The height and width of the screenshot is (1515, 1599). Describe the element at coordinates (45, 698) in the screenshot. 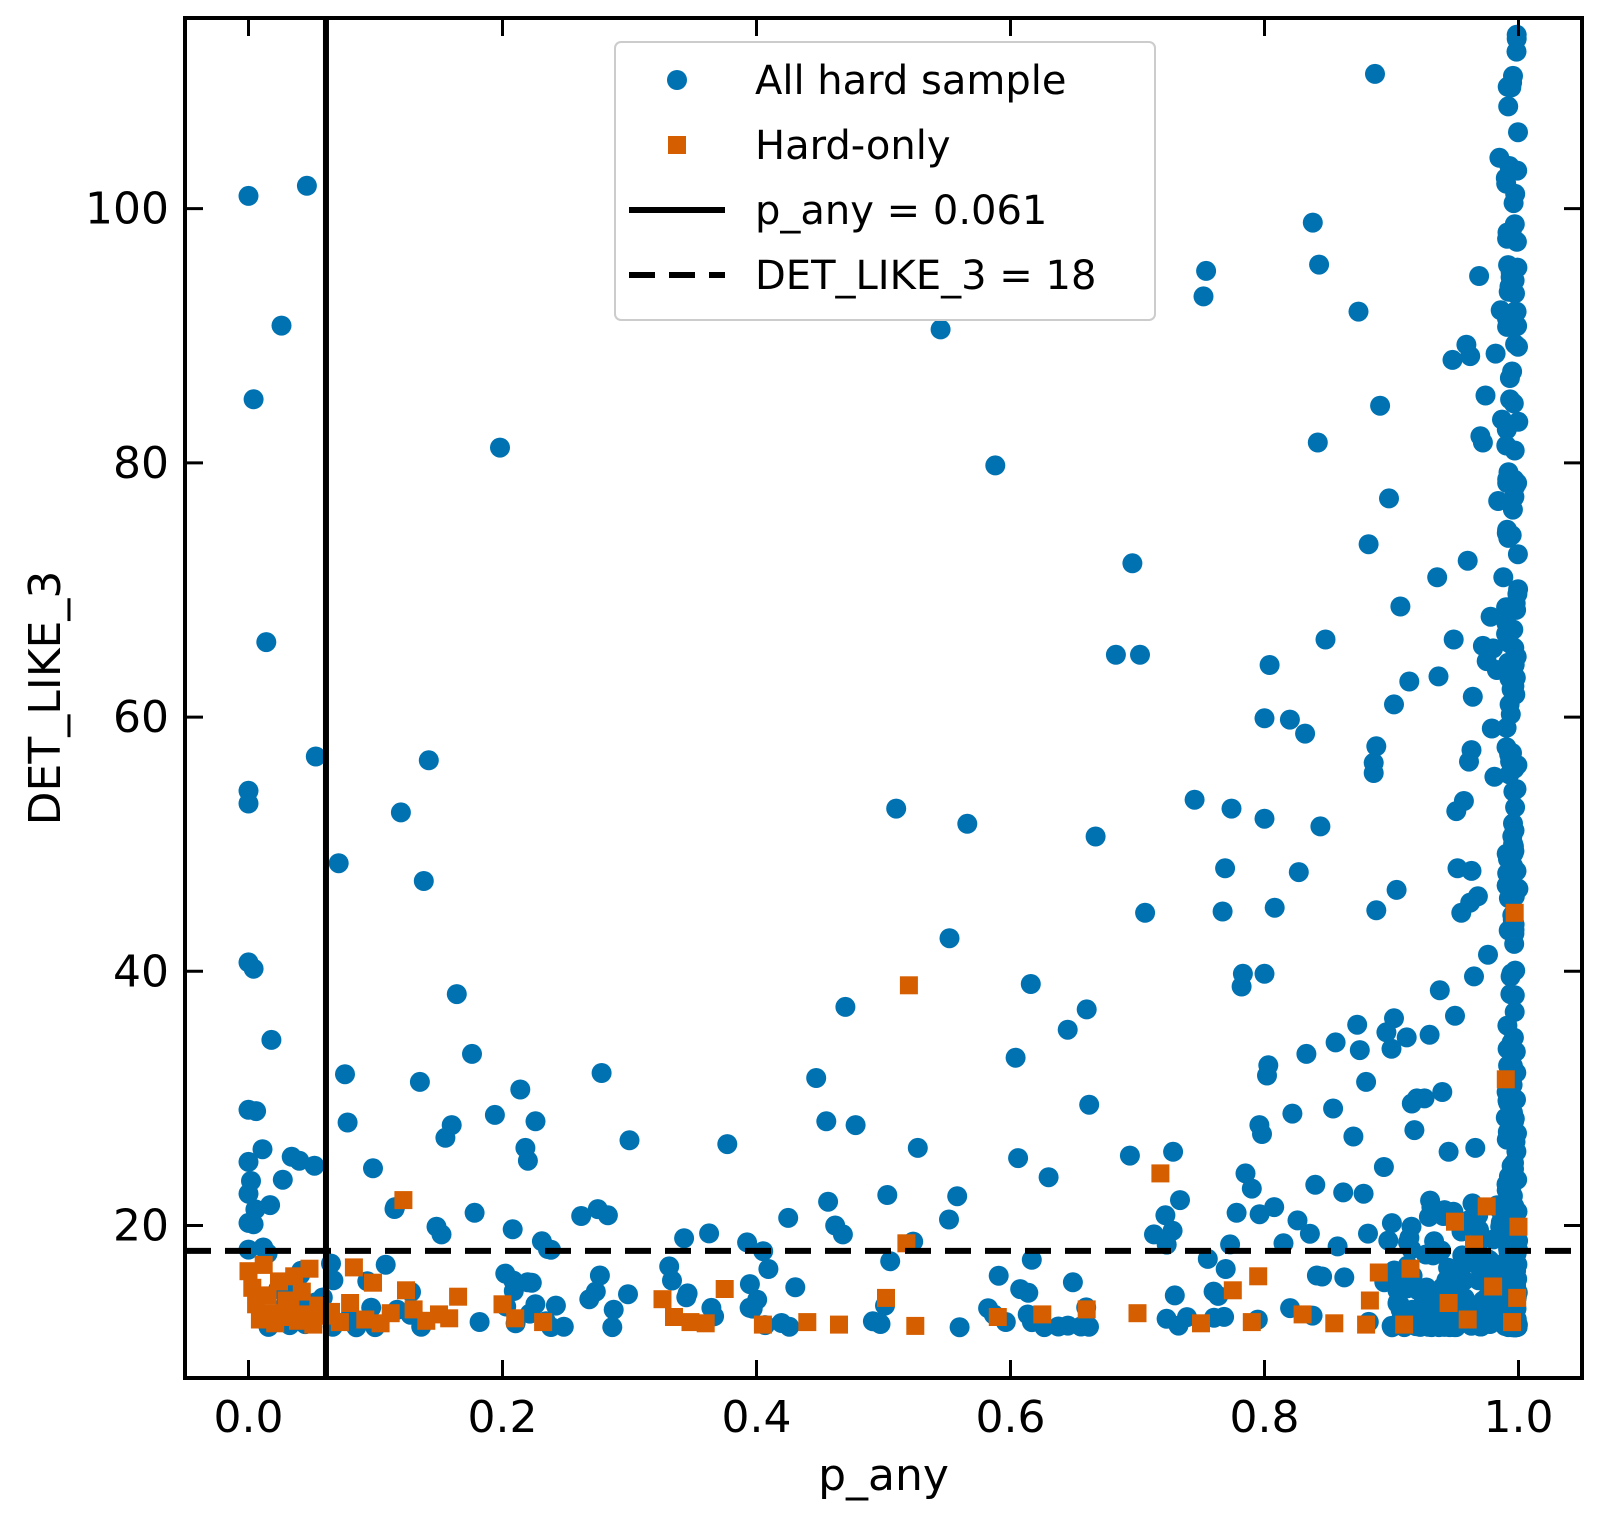

I see `y-axis-label: DET_LIKE_3` at that location.